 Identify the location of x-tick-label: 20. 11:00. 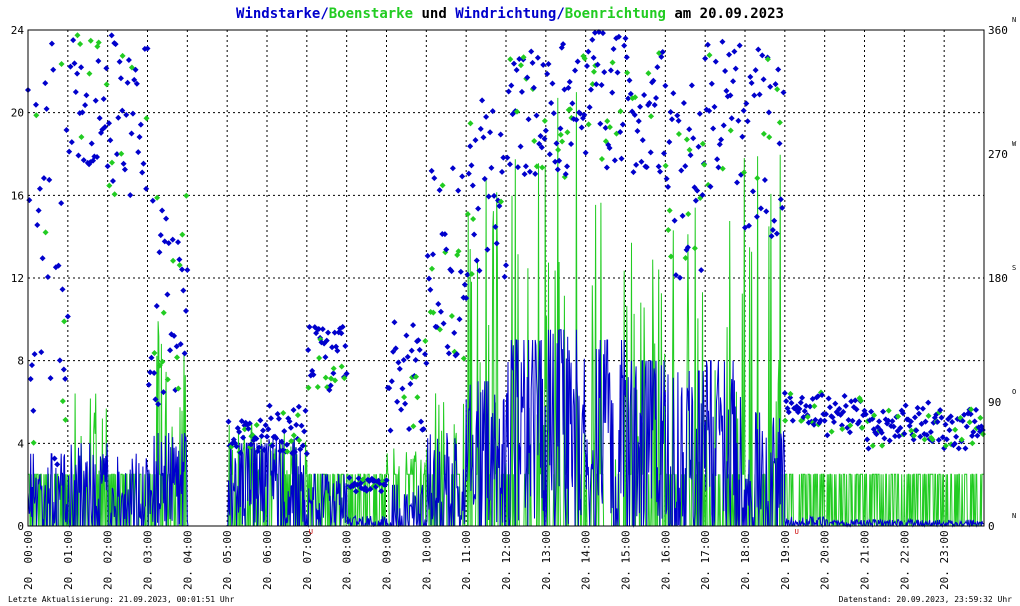
(466, 560).